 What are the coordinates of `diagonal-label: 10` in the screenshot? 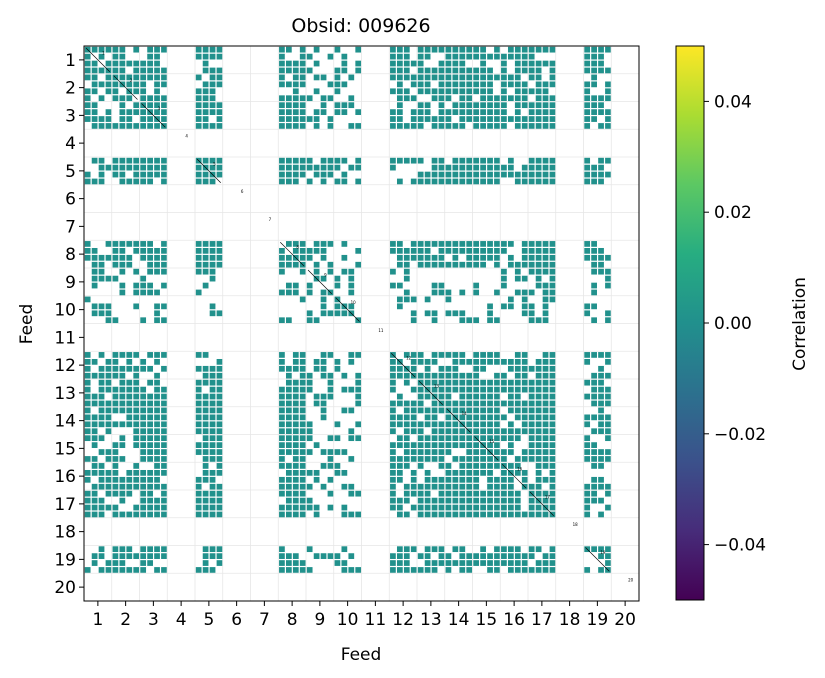 It's located at (354, 302).